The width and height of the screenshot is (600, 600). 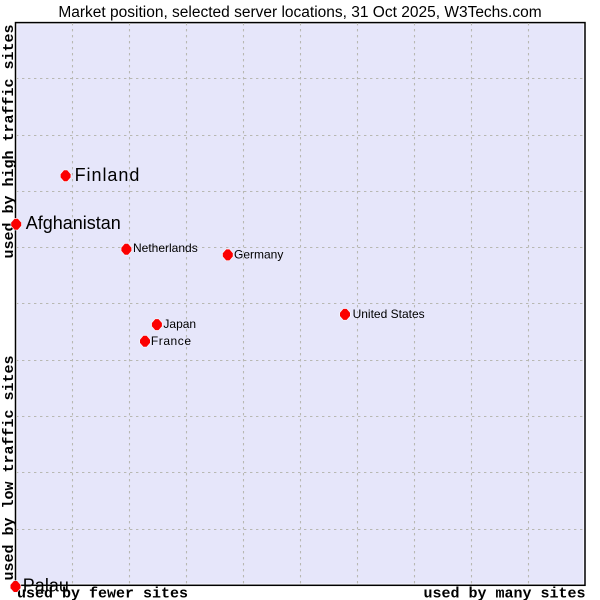 I want to click on svg-text: Japan, so click(x=179, y=324).